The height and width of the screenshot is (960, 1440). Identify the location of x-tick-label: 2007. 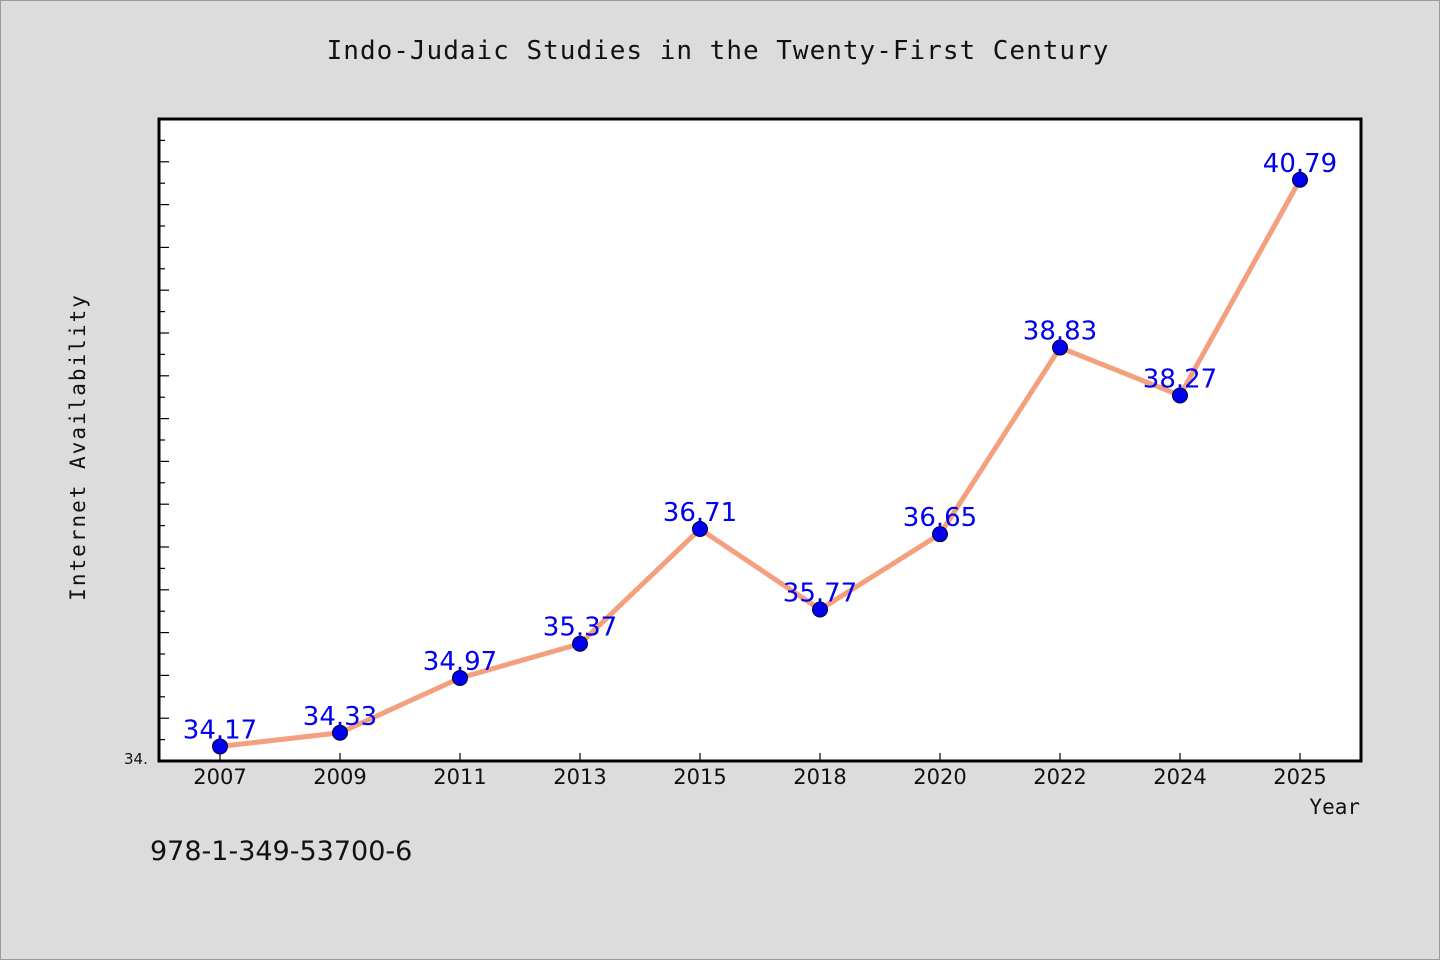
(219, 777).